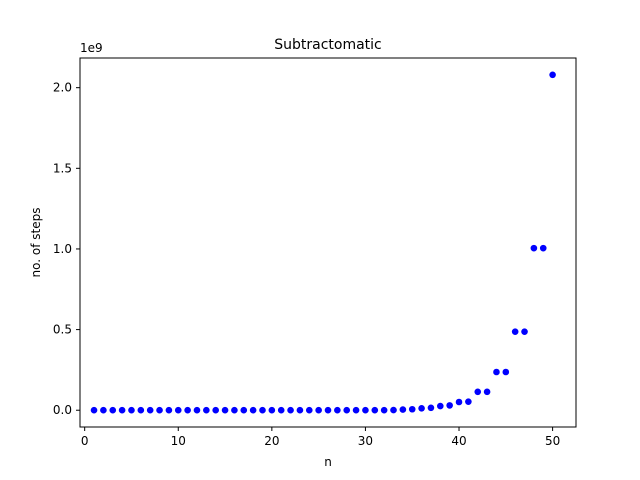 The width and height of the screenshot is (640, 480). Describe the element at coordinates (328, 45) in the screenshot. I see `chart-title: Subtractomatic` at that location.